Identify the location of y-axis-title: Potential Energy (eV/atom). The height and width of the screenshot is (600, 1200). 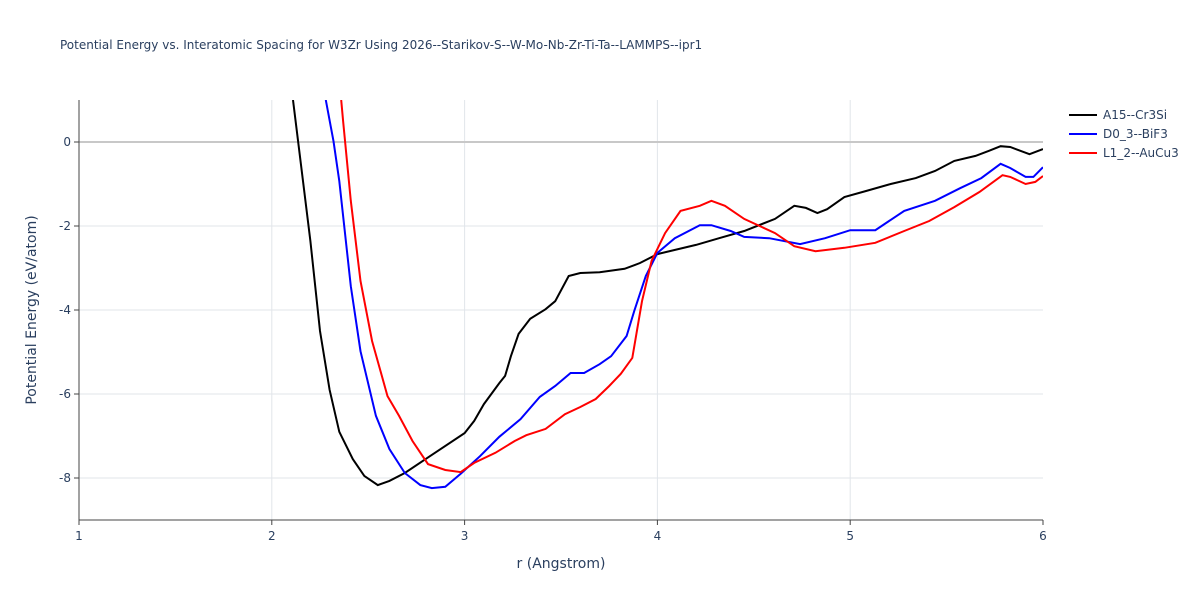
(32, 309).